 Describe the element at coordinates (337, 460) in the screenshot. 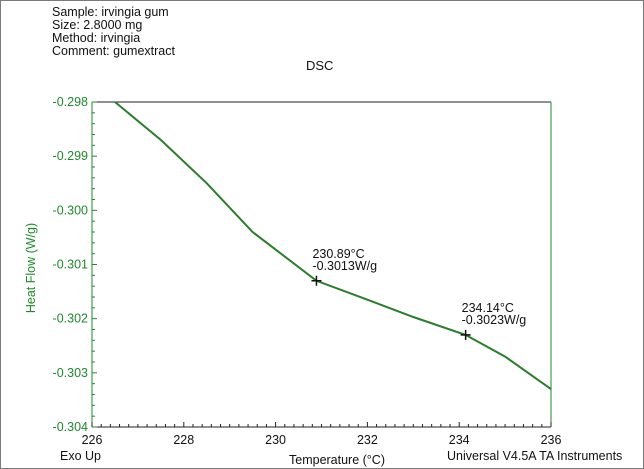

I see `x-axis-label: Temperature (°C)` at that location.